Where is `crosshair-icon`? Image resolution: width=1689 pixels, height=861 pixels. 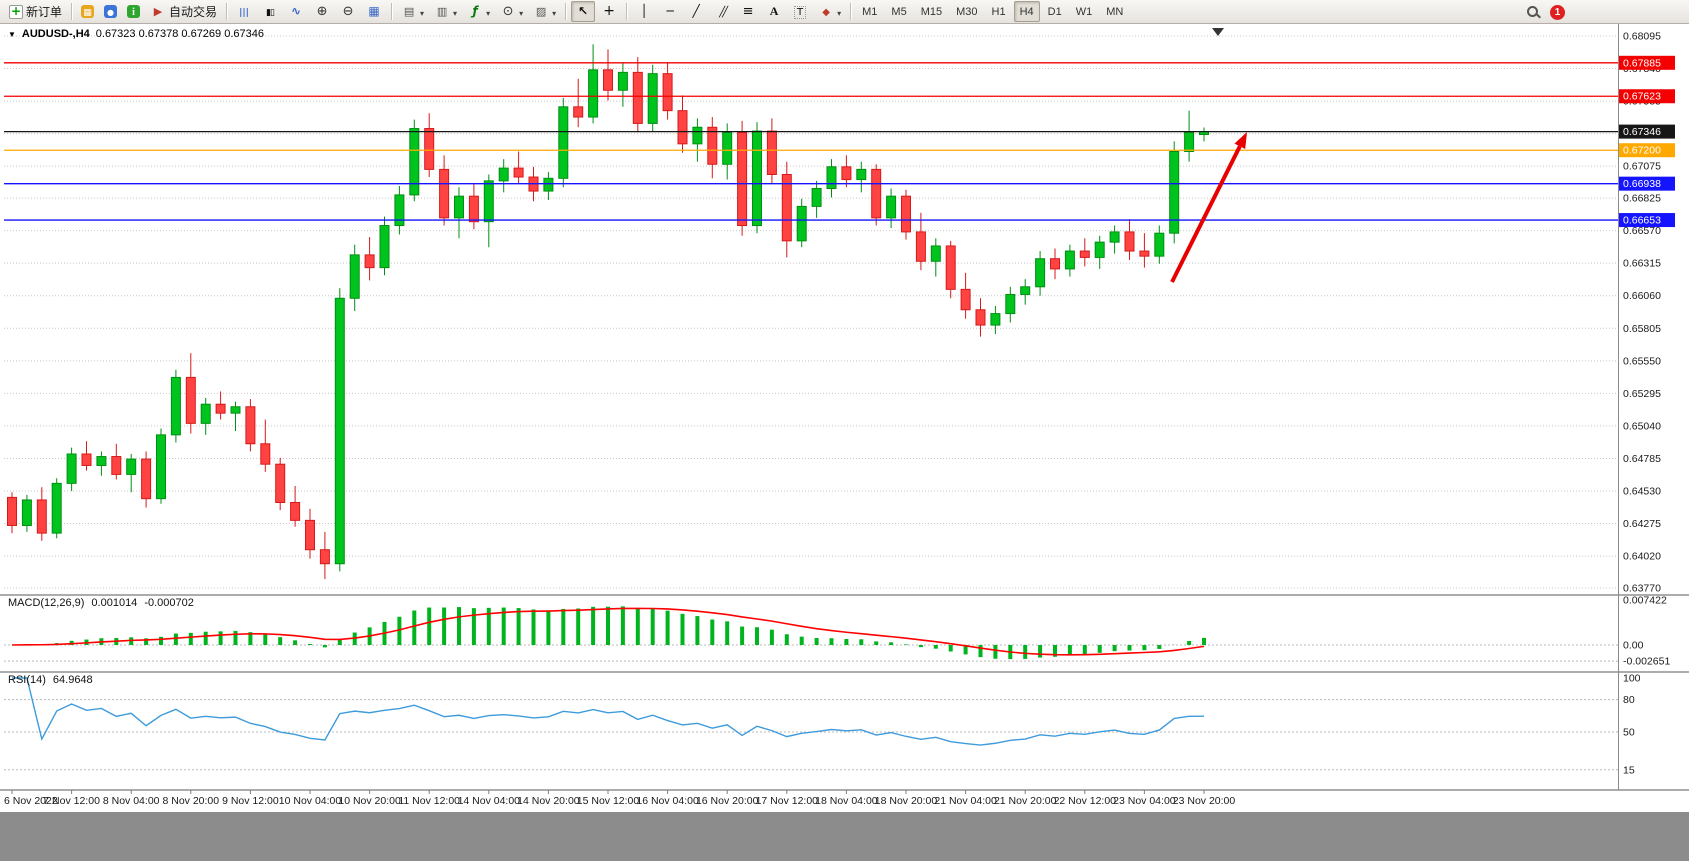 crosshair-icon is located at coordinates (609, 12).